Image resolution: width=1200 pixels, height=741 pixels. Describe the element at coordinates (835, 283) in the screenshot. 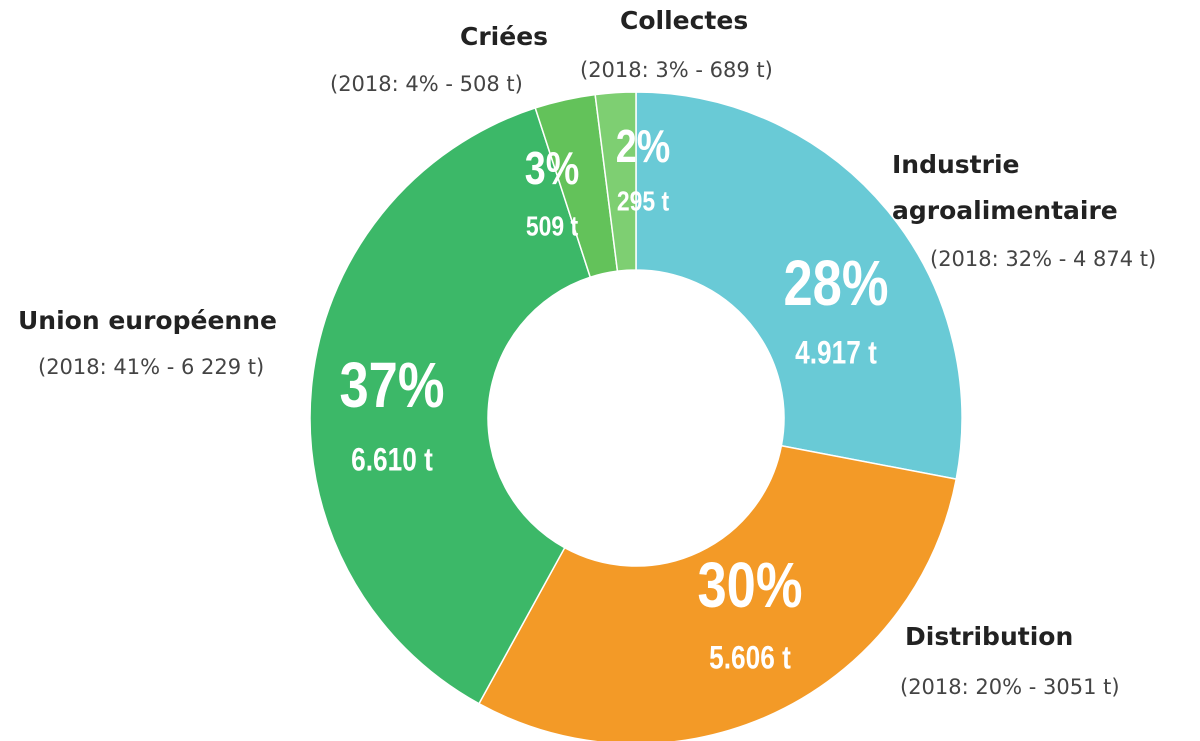

I see `value-label: 28%` at that location.